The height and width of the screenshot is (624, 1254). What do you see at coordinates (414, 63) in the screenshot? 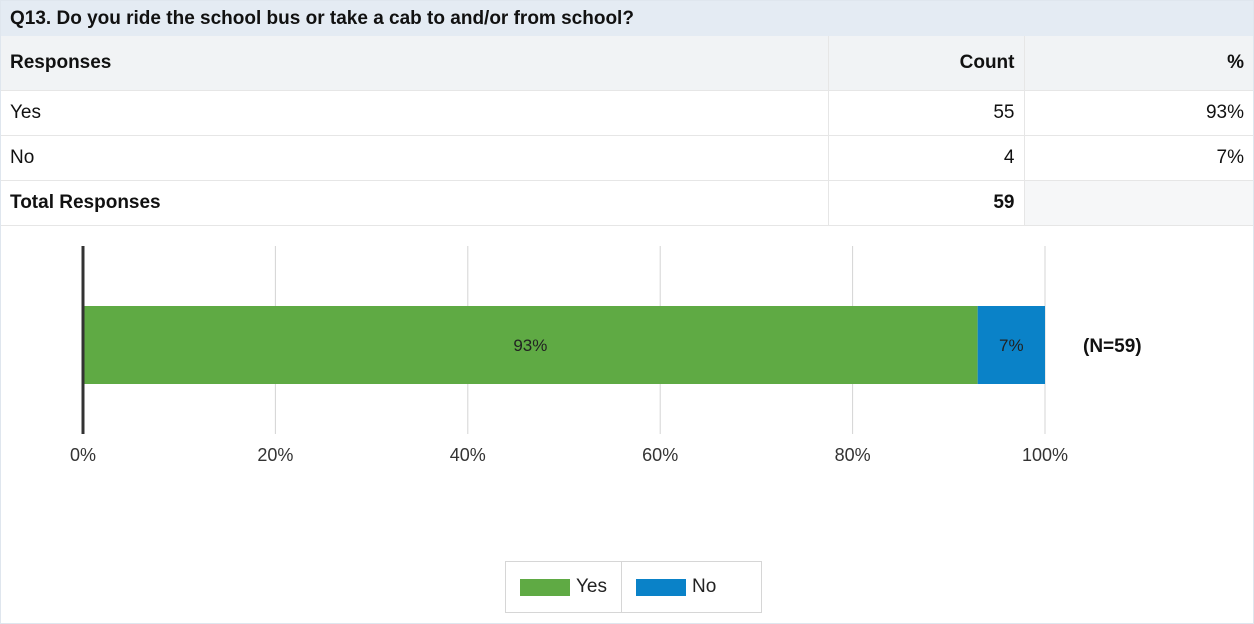
I see `header-responses: Responses` at bounding box center [414, 63].